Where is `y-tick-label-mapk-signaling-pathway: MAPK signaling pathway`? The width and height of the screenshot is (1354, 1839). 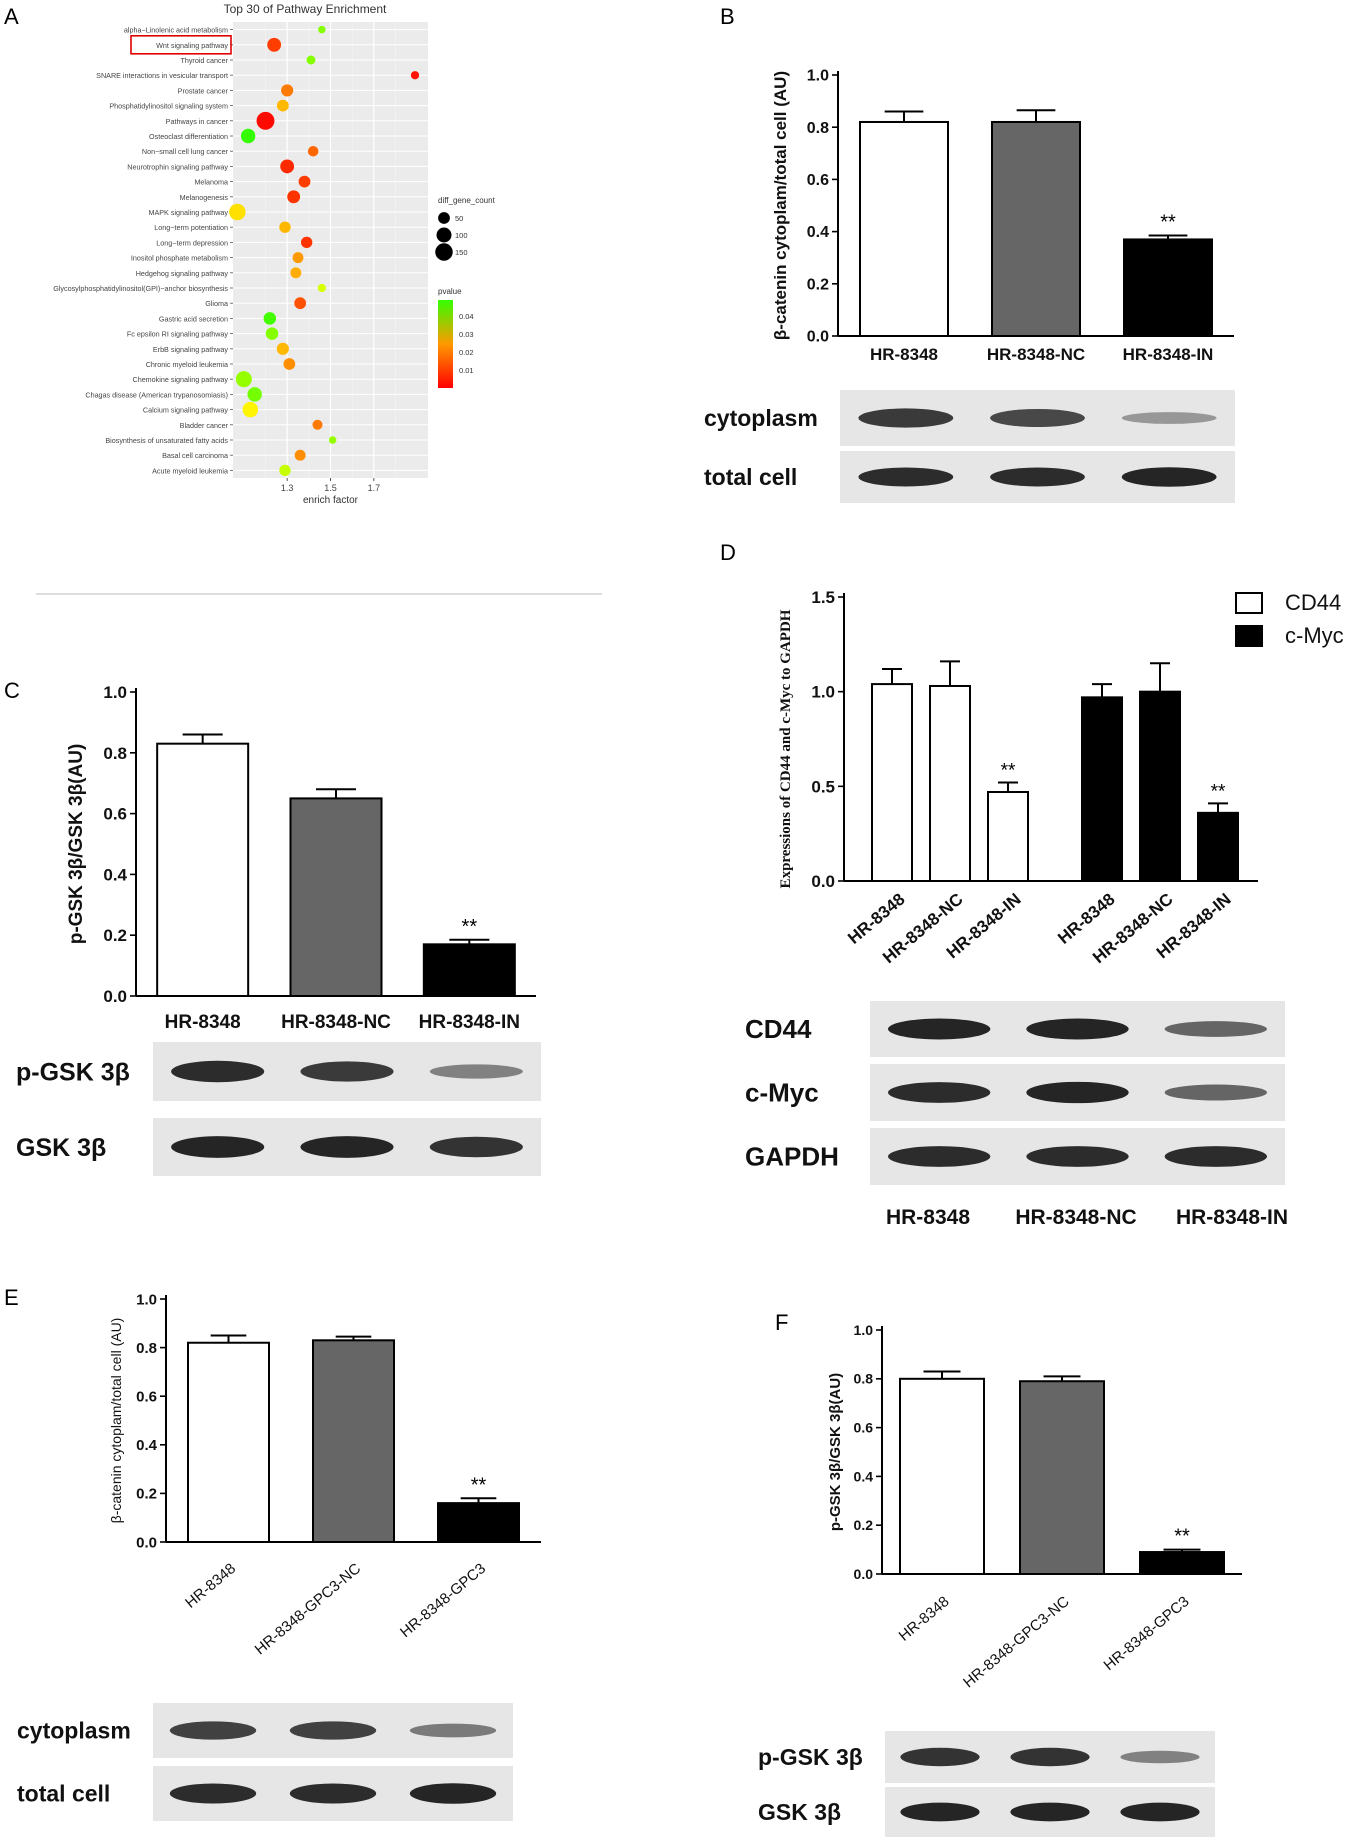 y-tick-label-mapk-signaling-pathway: MAPK signaling pathway is located at coordinates (188, 212).